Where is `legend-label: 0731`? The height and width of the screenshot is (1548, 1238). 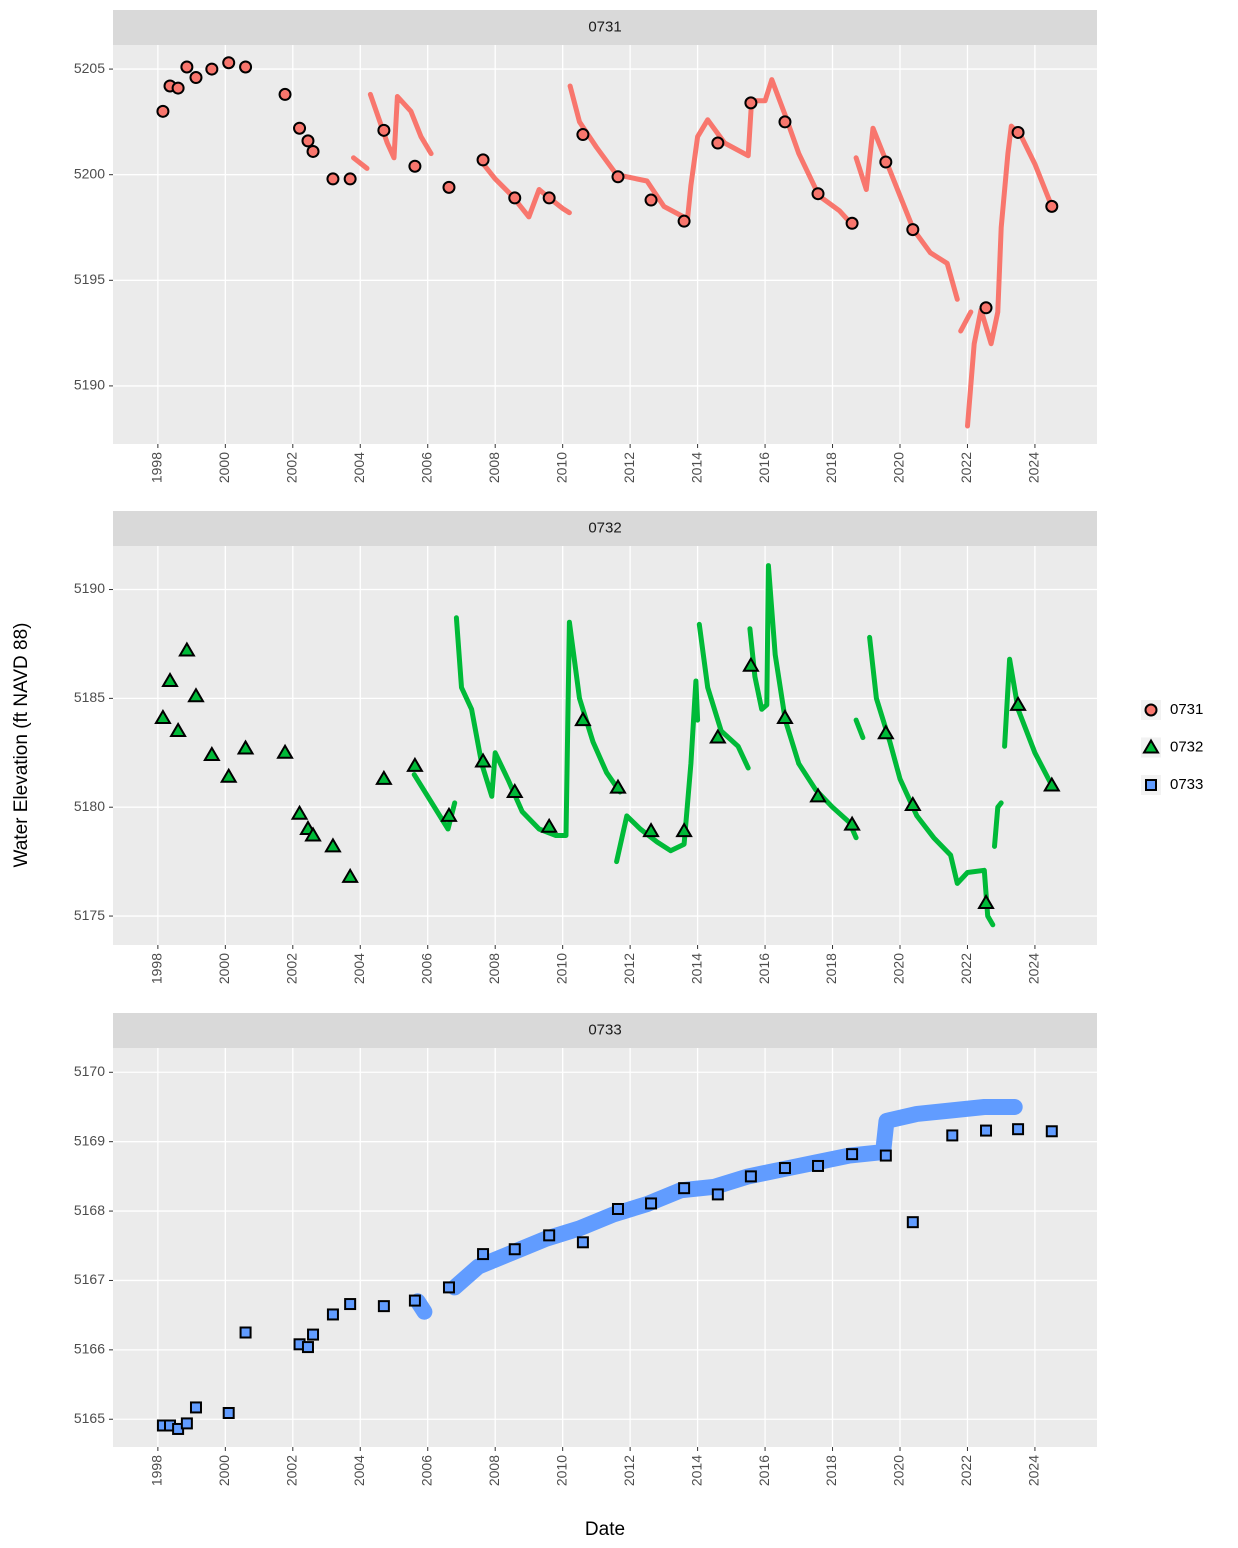 legend-label: 0731 is located at coordinates (1186, 709).